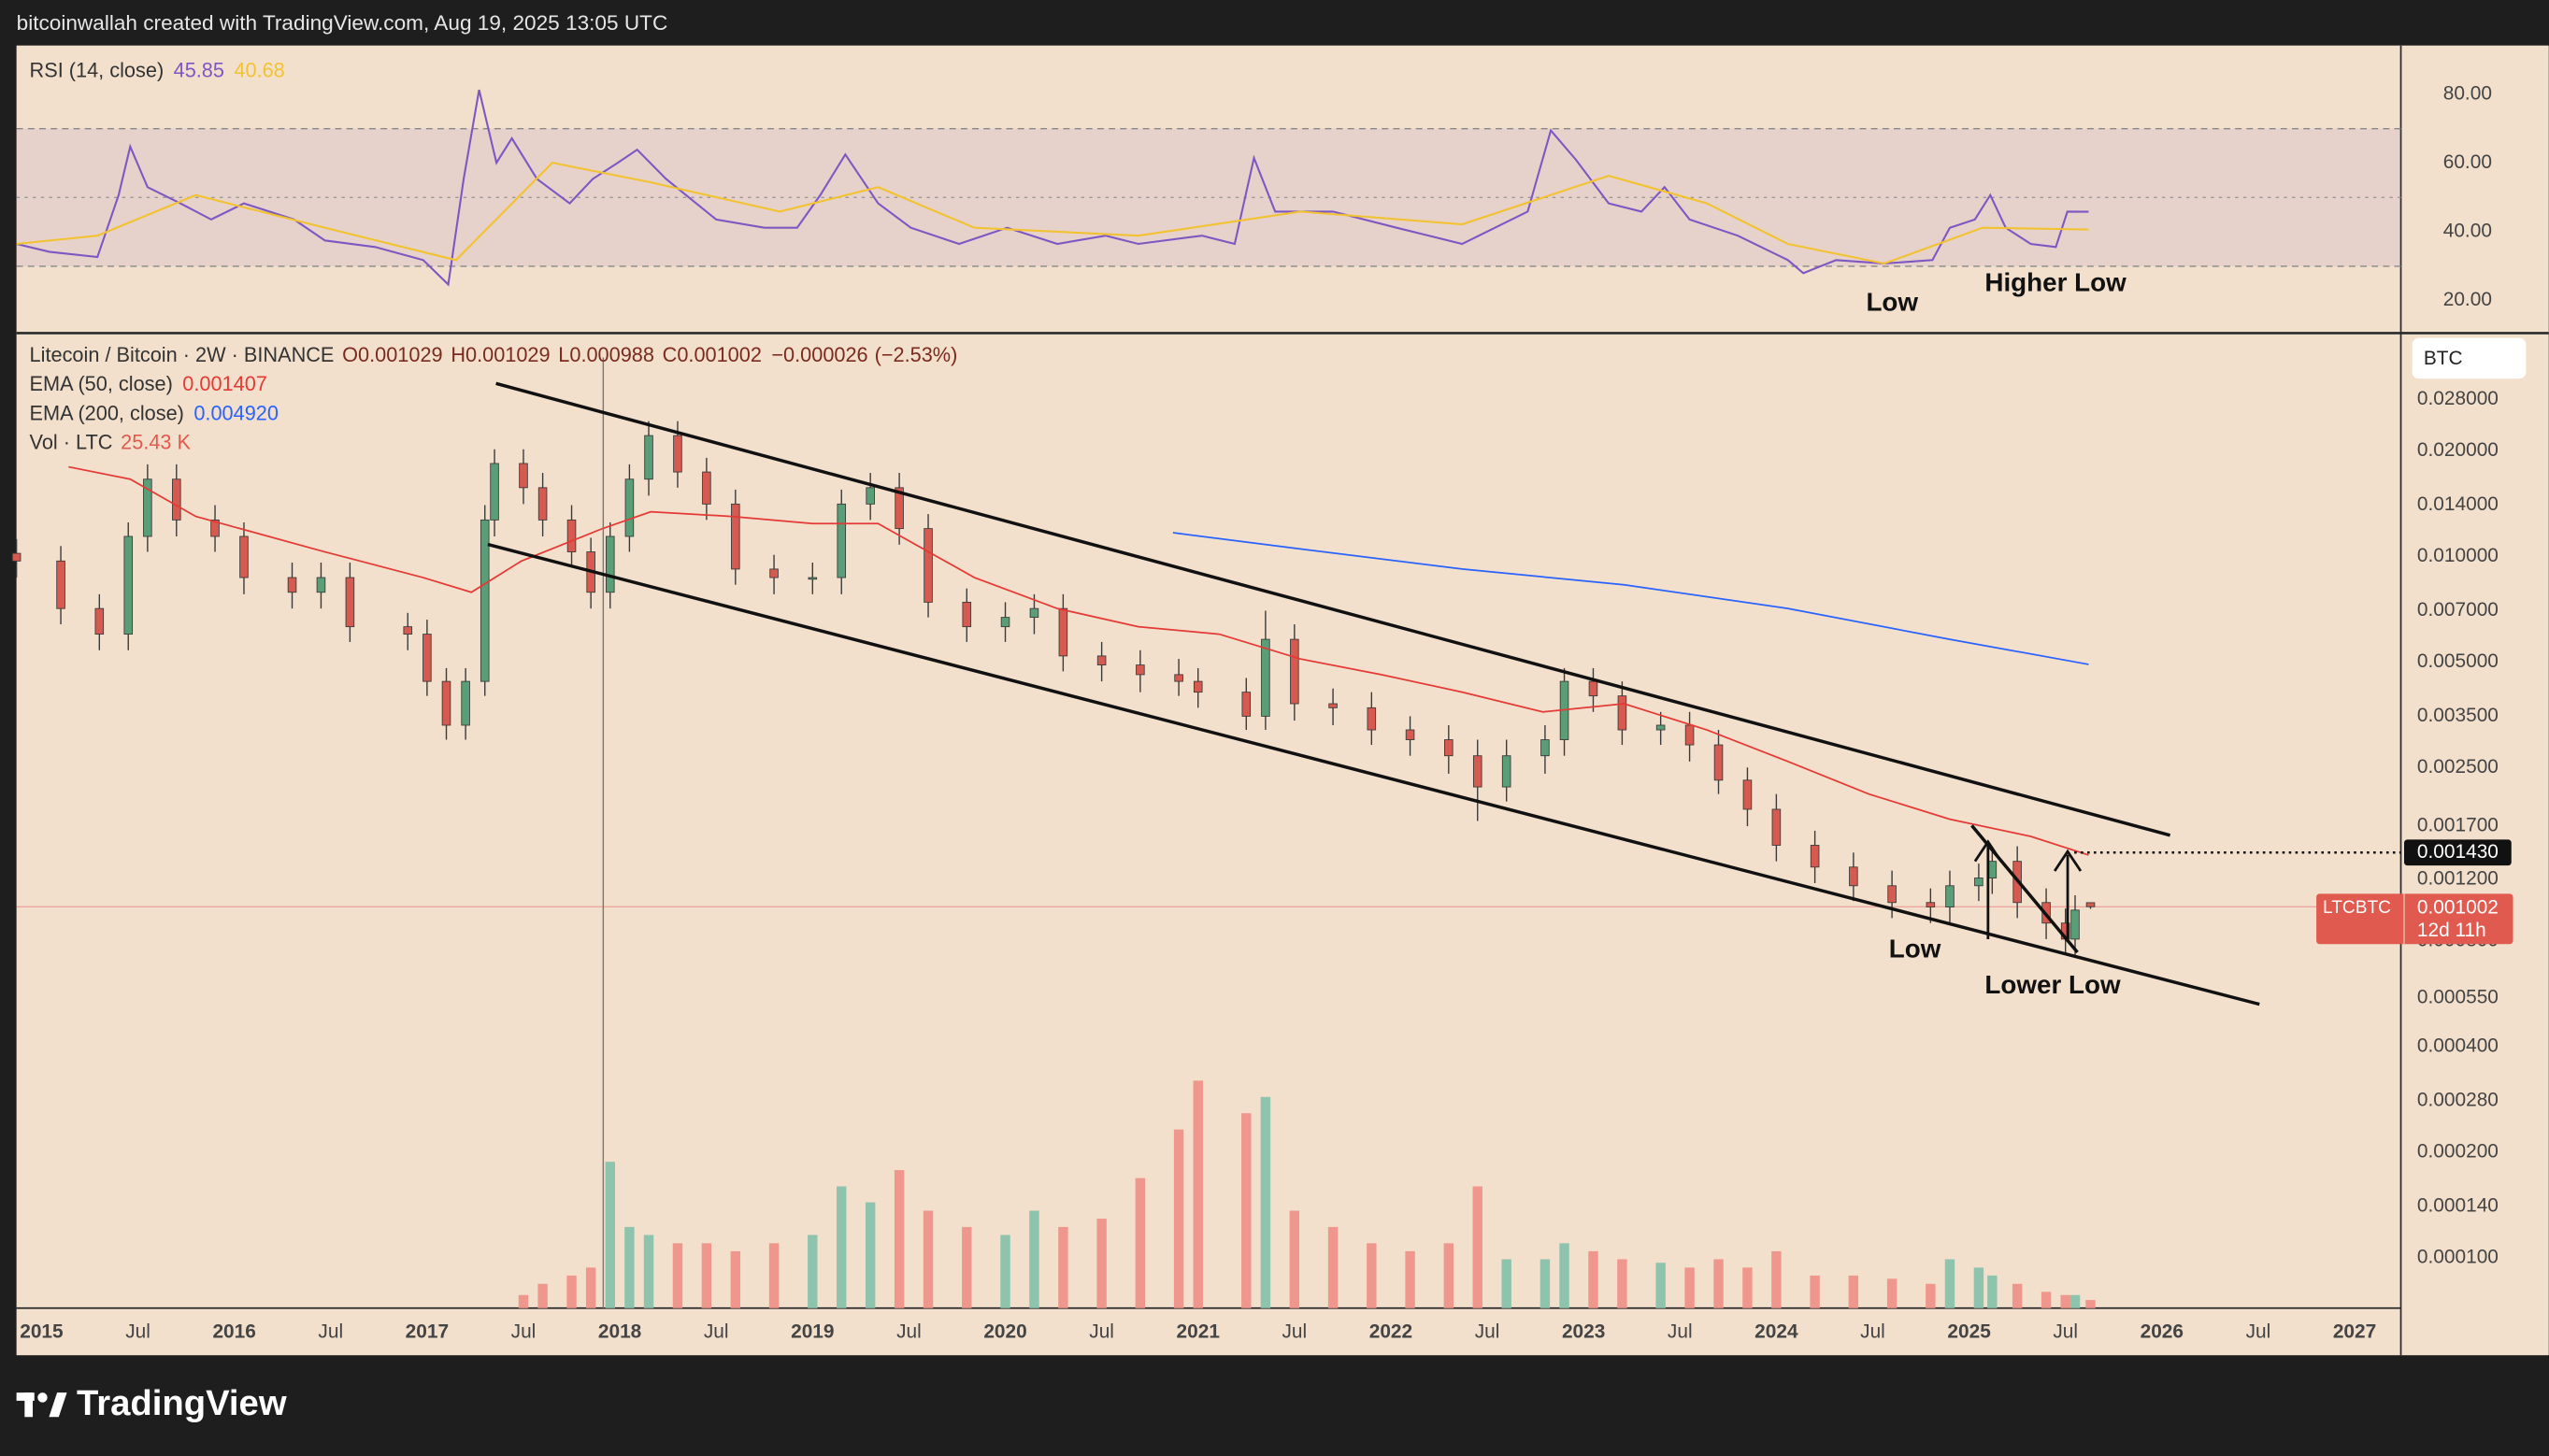 The width and height of the screenshot is (2549, 1456). Describe the element at coordinates (427, 1331) in the screenshot. I see `x-tick-label: 2017` at that location.